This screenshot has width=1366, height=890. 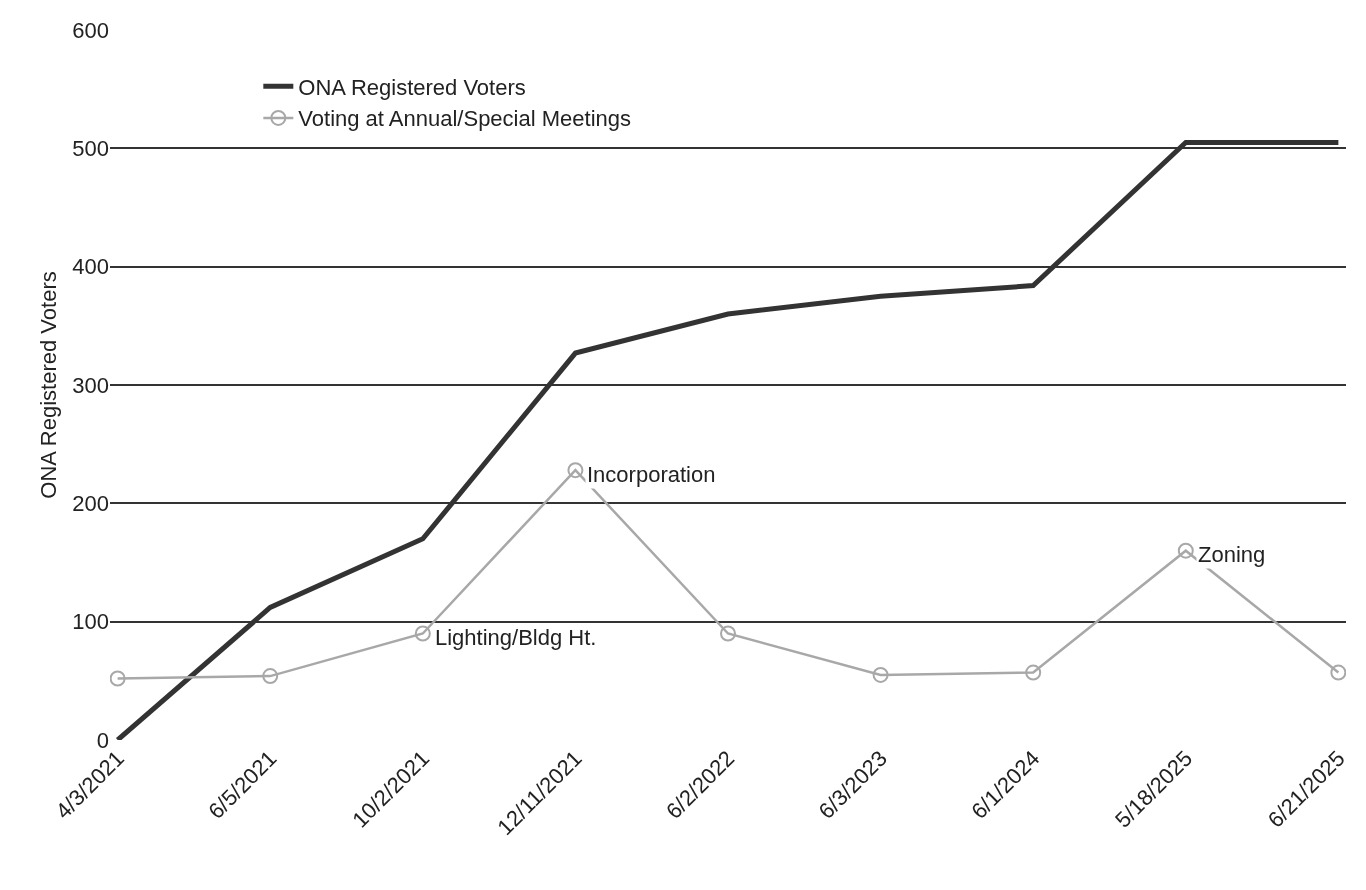 I want to click on legend-label: Voting at Annual/Special Meetings, so click(x=465, y=119).